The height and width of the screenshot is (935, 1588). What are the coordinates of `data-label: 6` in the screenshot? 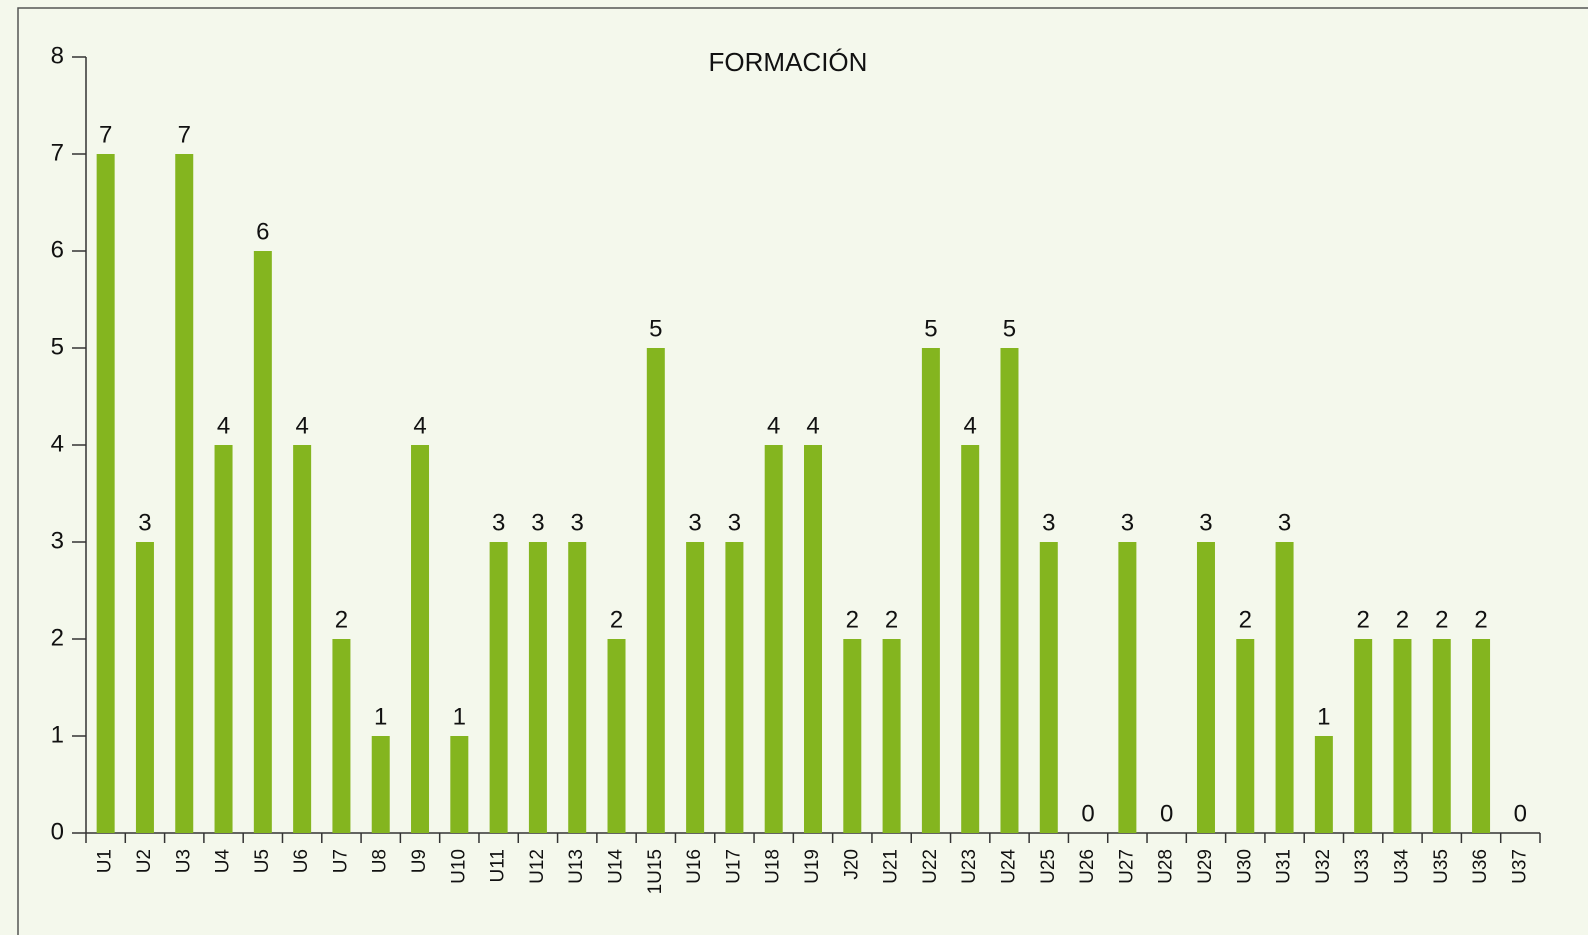 It's located at (262, 231).